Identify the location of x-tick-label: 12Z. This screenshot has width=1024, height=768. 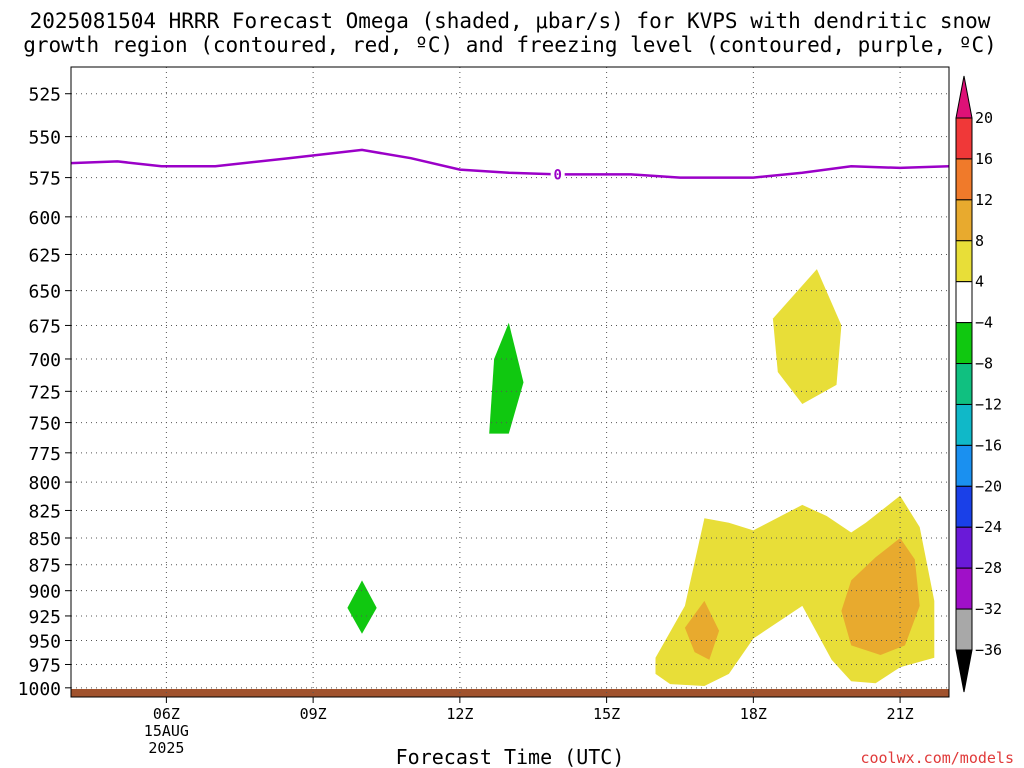
(459, 714).